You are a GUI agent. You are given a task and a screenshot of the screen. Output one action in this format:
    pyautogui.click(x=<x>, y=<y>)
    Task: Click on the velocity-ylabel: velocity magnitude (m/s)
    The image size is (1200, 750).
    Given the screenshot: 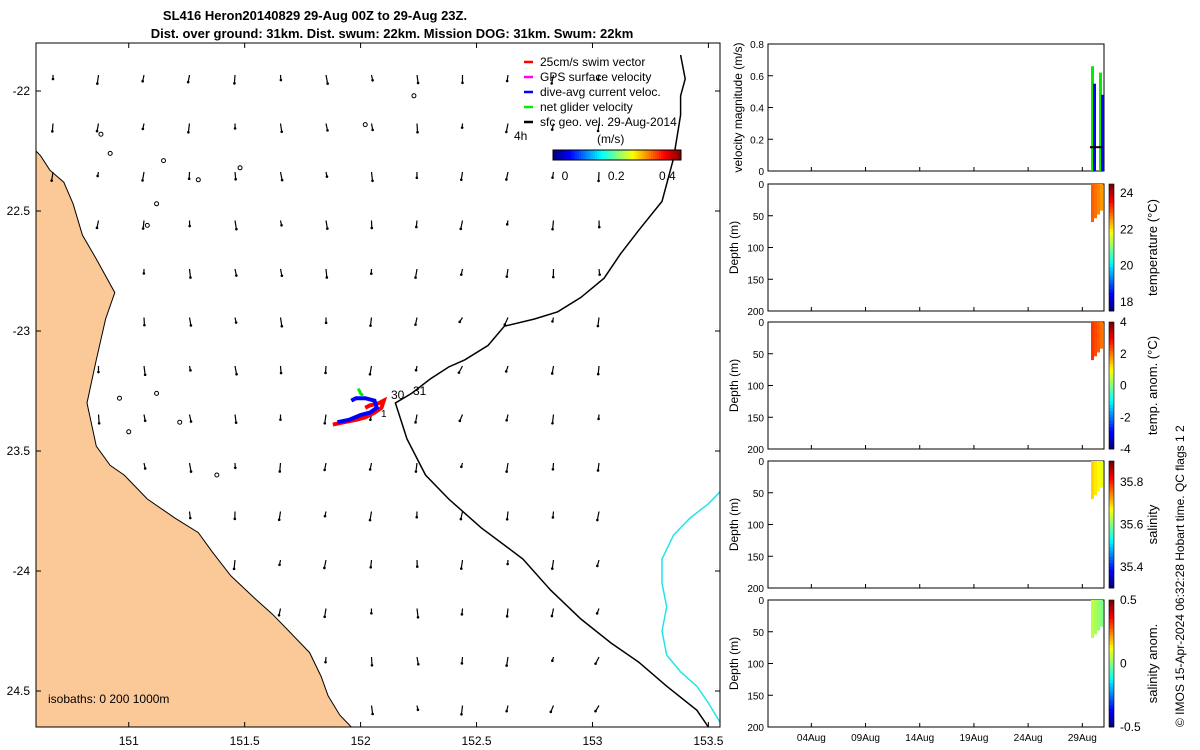 What is the action you would take?
    pyautogui.click(x=738, y=107)
    